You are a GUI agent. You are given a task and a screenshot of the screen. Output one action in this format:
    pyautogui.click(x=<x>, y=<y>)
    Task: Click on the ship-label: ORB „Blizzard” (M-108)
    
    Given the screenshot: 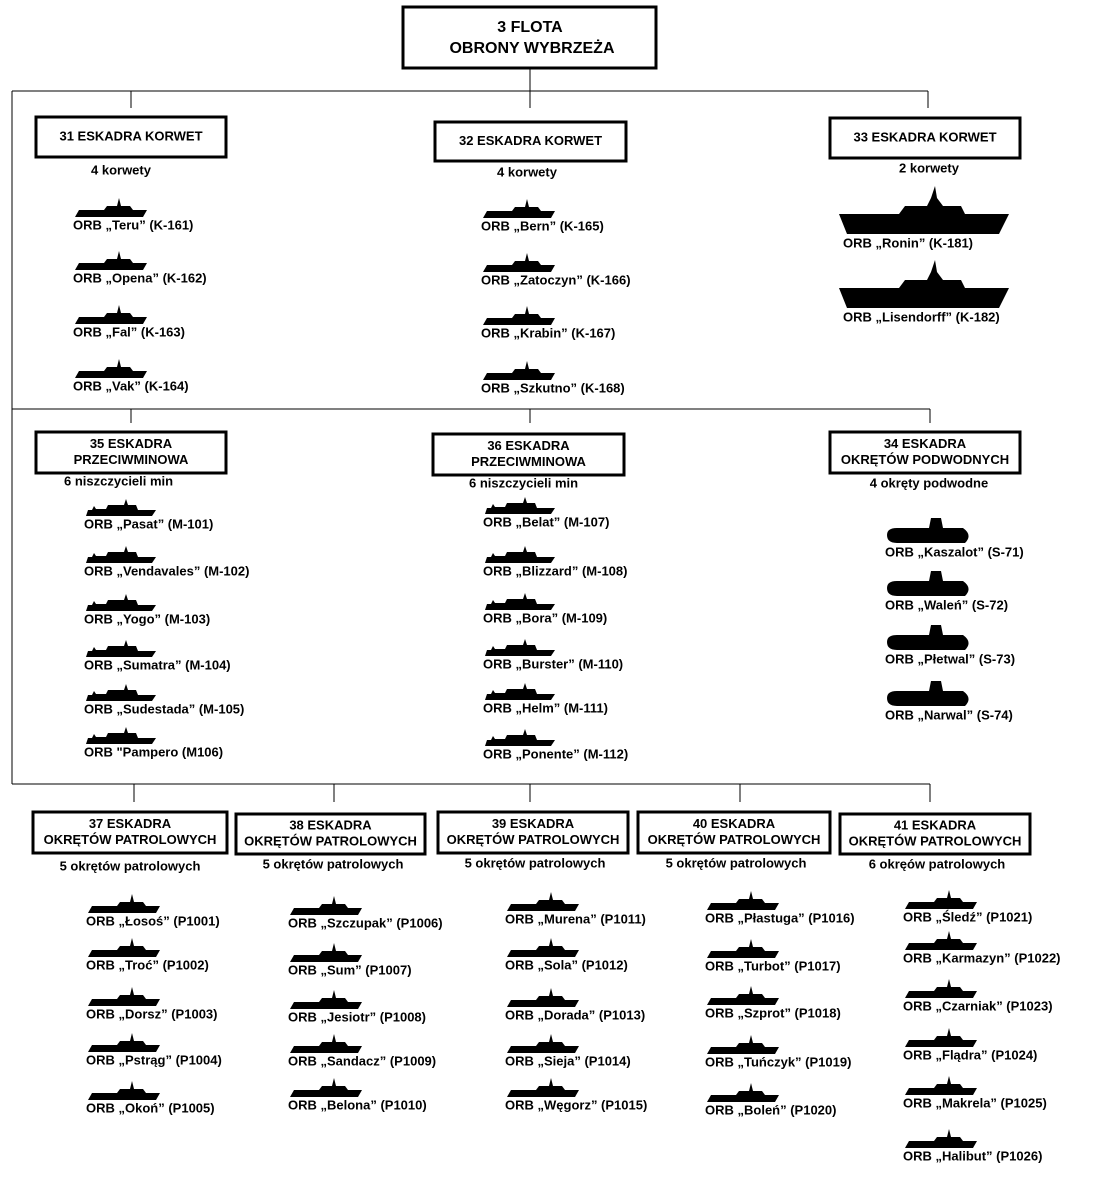 What is the action you would take?
    pyautogui.click(x=555, y=570)
    